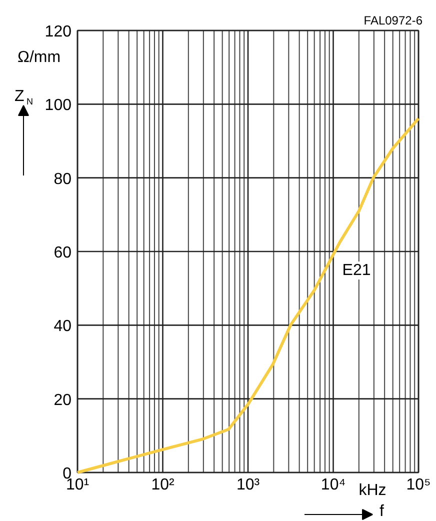 The width and height of the screenshot is (436, 521). I want to click on y-tick-label: 120, so click(58, 32).